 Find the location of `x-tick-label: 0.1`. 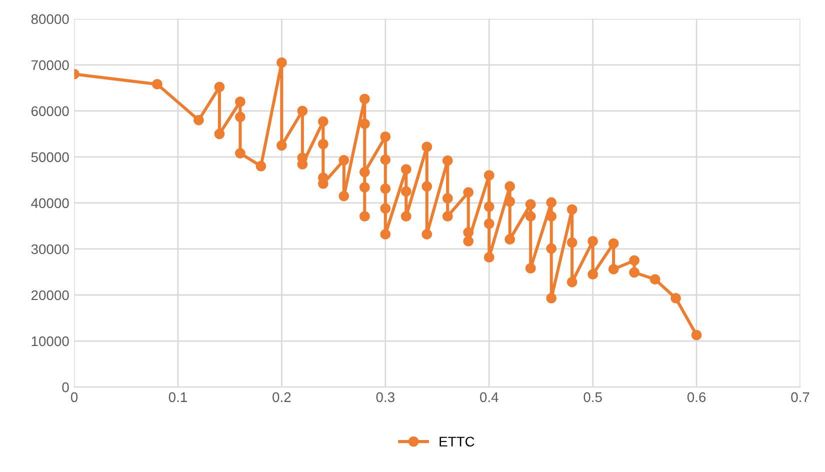

x-tick-label: 0.1 is located at coordinates (177, 397).